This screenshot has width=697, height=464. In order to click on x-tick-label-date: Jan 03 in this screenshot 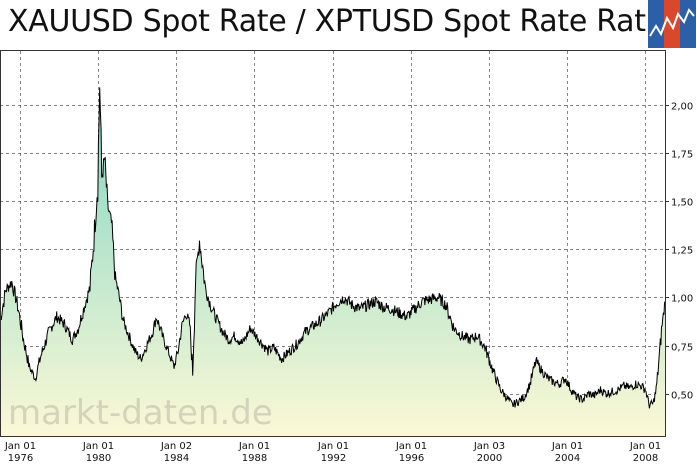, I will do `click(489, 446)`.